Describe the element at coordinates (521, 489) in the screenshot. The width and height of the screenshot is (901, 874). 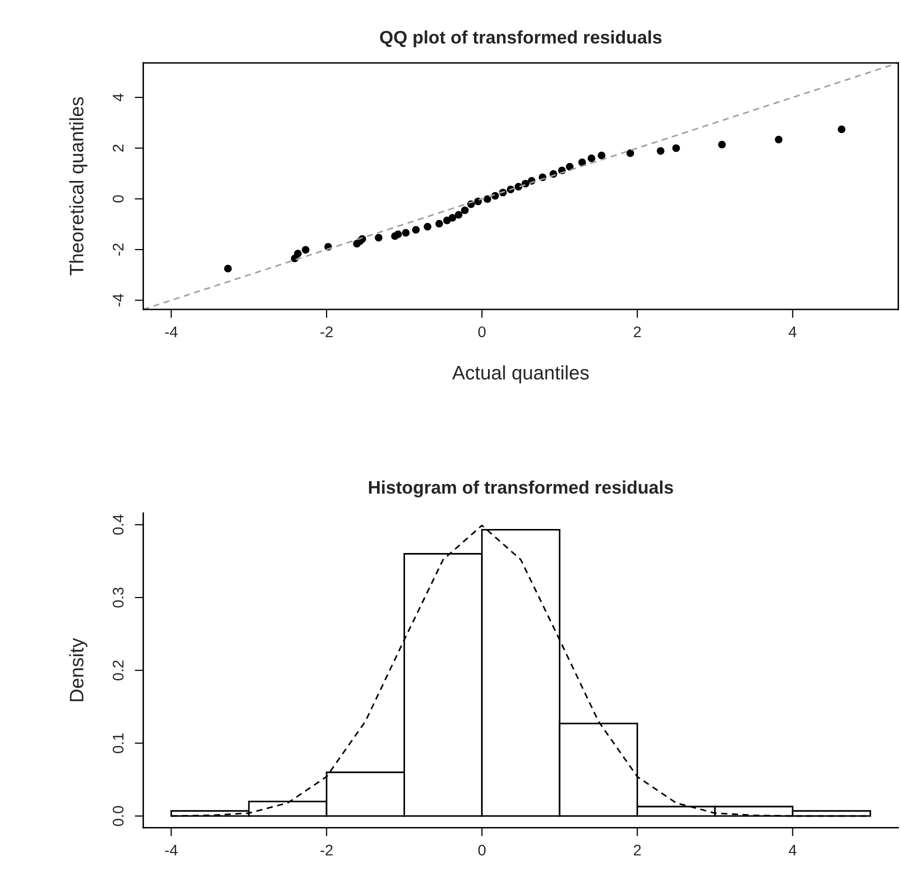
I see `chart-title: Histogram of transformed residuals` at that location.